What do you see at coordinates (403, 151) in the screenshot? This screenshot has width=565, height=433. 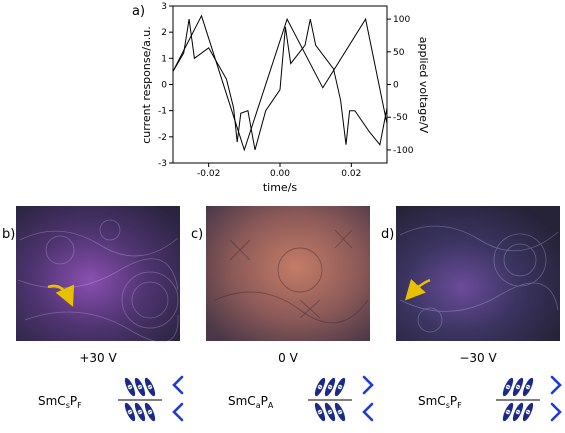 I see `y-right-tick-label: -100` at bounding box center [403, 151].